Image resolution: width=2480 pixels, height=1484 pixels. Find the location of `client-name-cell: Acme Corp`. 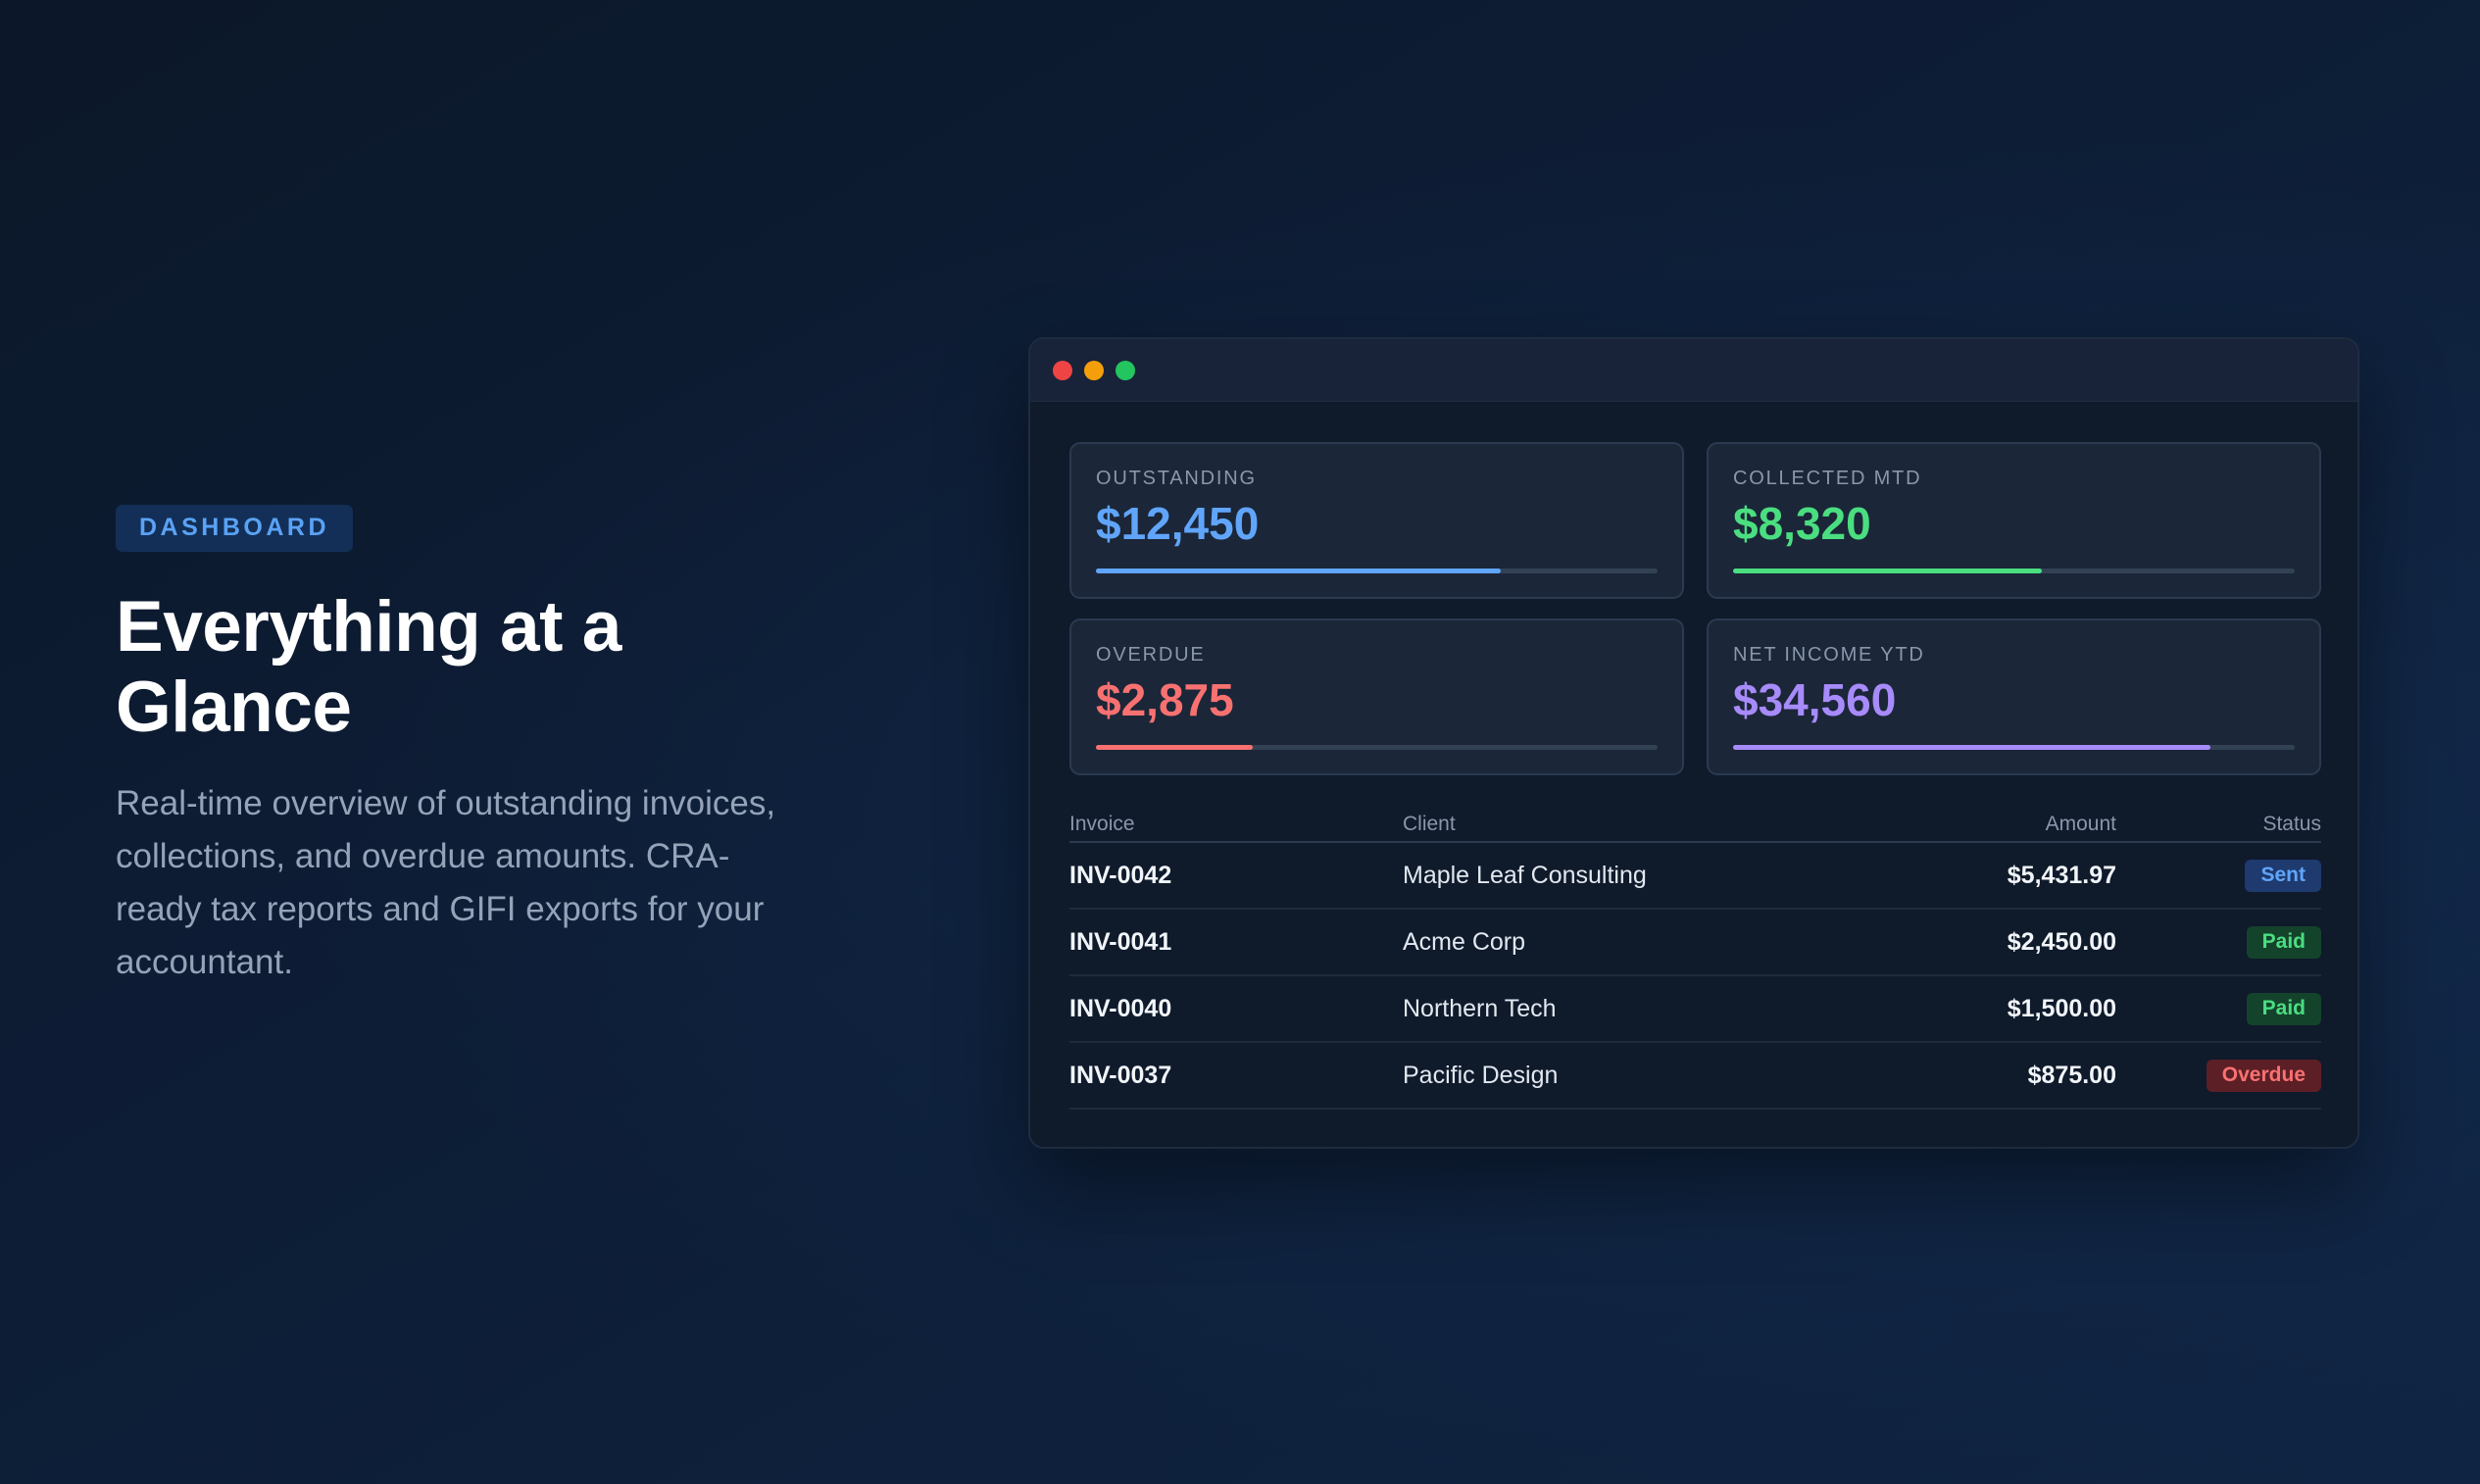

client-name-cell: Acme Corp is located at coordinates (1465, 942).